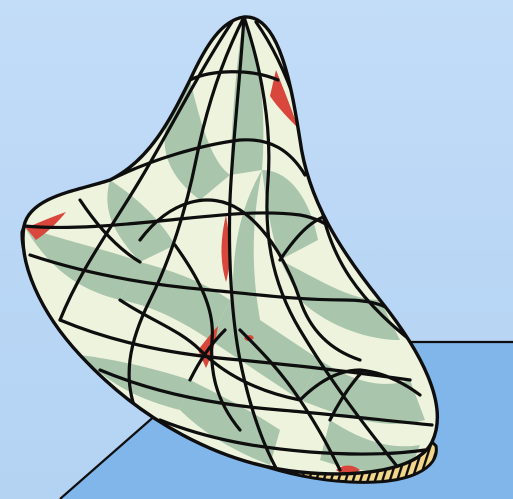 This screenshot has height=499, width=513. I want to click on red-patch-center, so click(225, 248).